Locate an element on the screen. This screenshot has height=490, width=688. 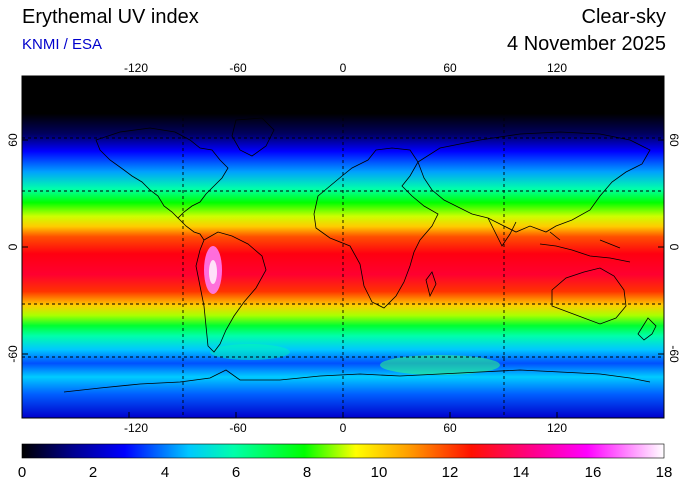
madagascar-coastline is located at coordinates (431, 284).